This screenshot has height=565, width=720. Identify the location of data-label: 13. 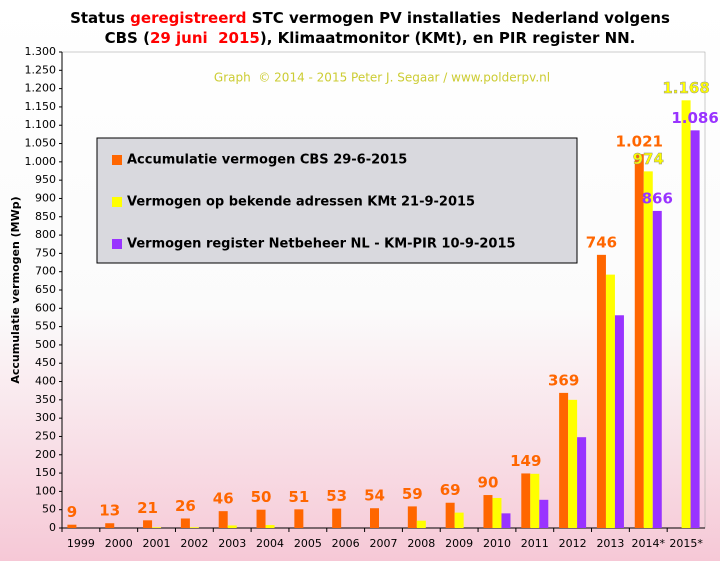
(109, 511).